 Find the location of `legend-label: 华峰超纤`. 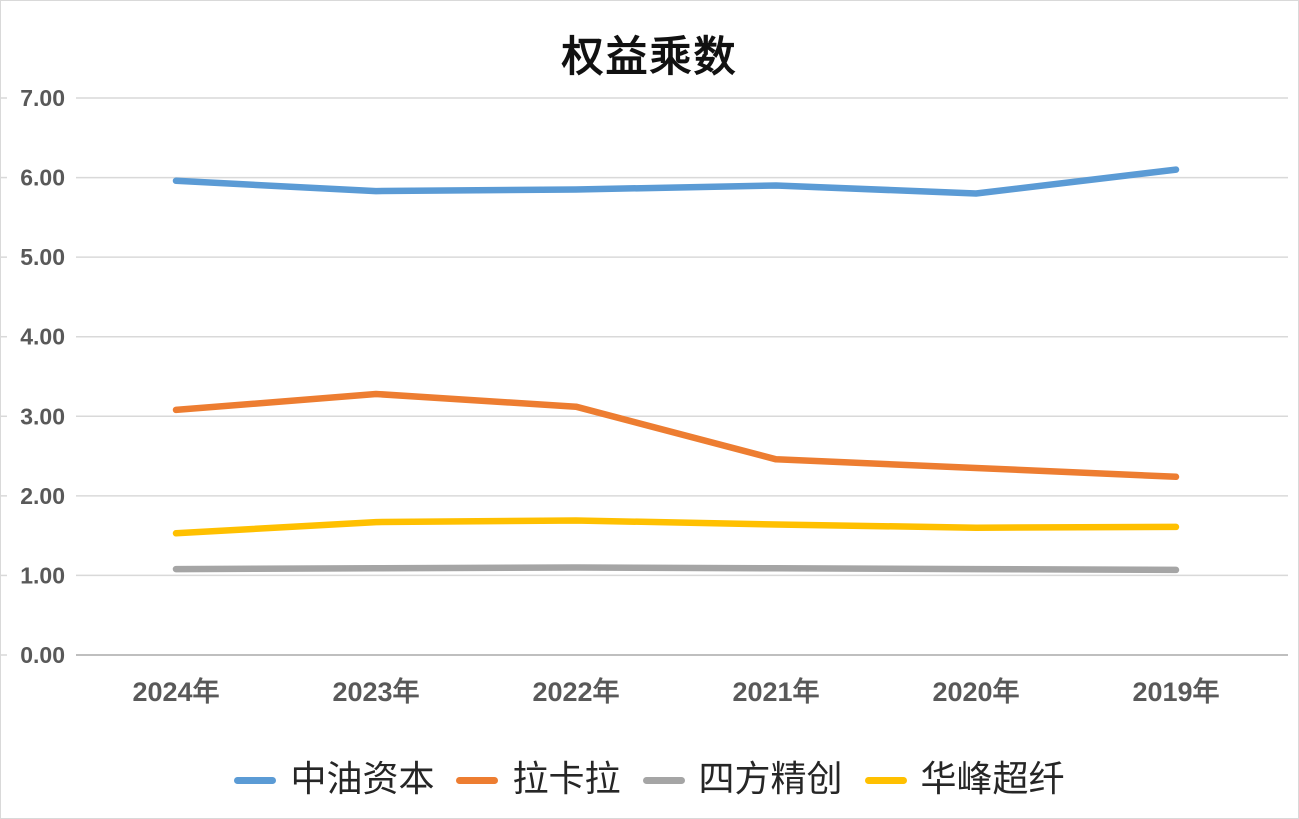

legend-label: 华峰超纤 is located at coordinates (992, 780).